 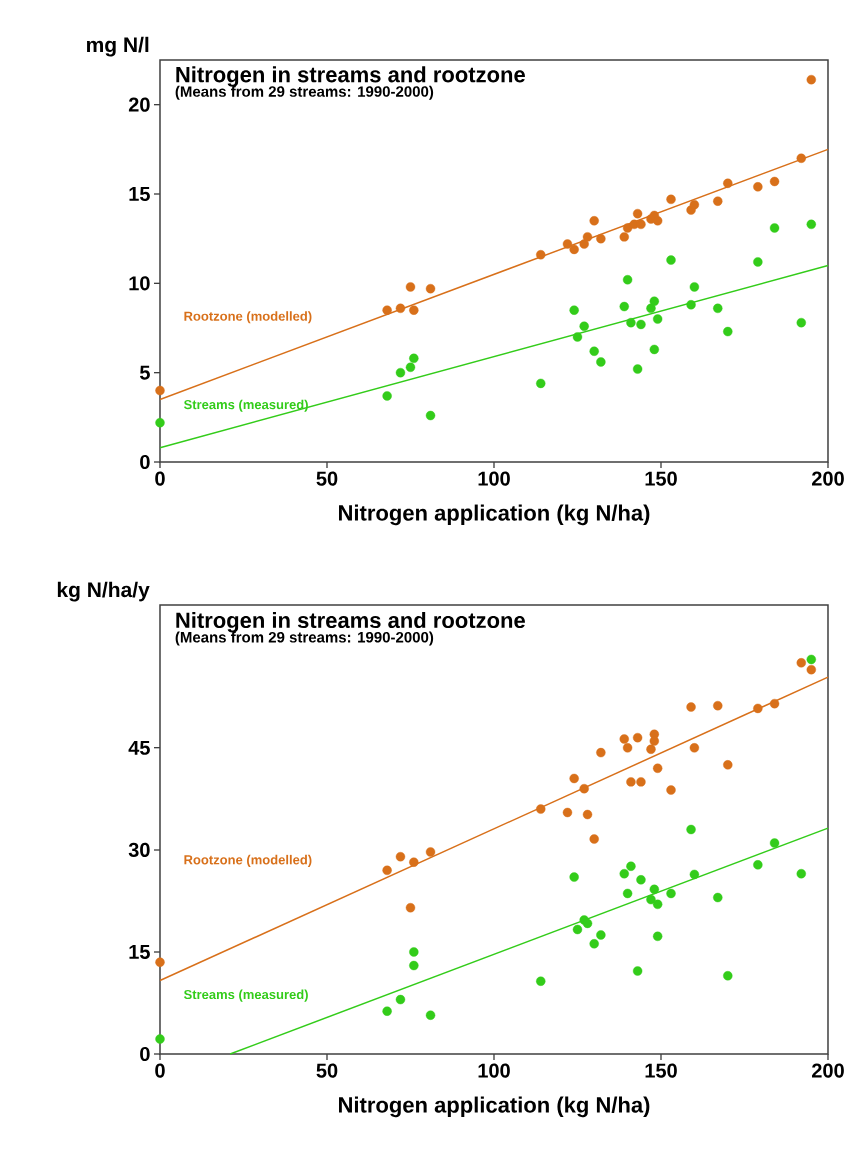 What do you see at coordinates (103, 591) in the screenshot?
I see `y-axis-title: kg N/ha/y` at bounding box center [103, 591].